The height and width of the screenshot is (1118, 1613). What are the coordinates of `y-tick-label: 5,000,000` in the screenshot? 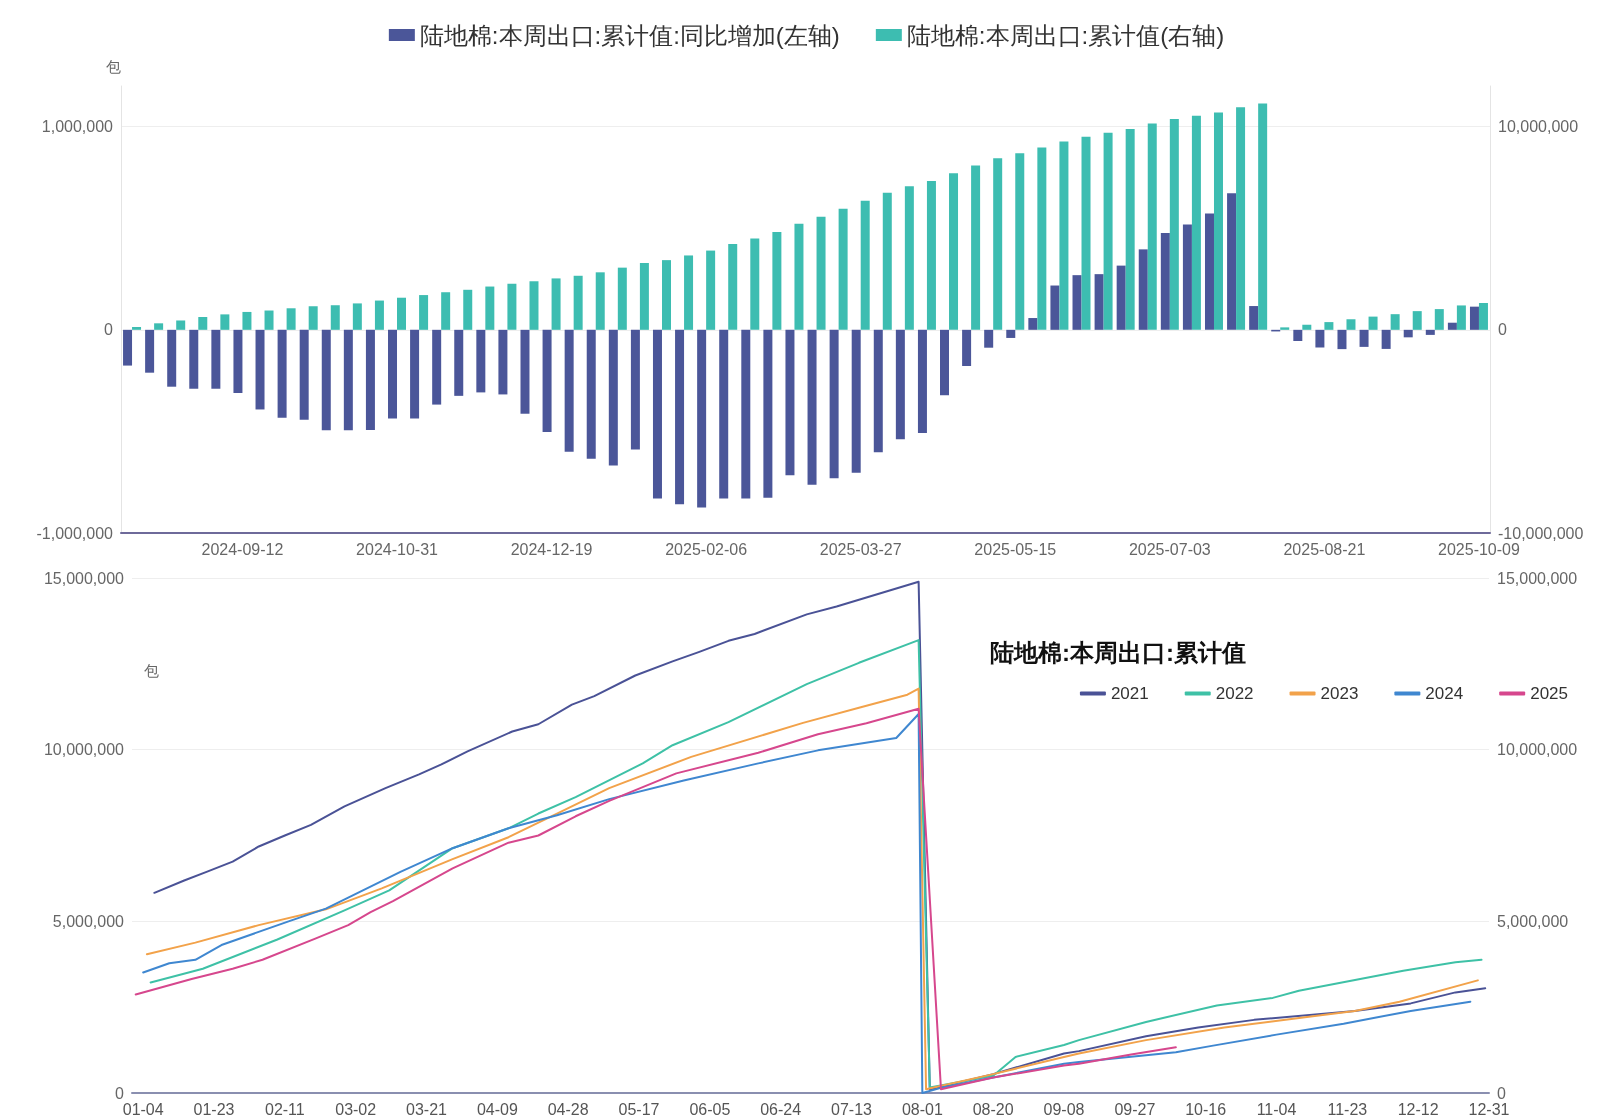 It's located at (88, 921).